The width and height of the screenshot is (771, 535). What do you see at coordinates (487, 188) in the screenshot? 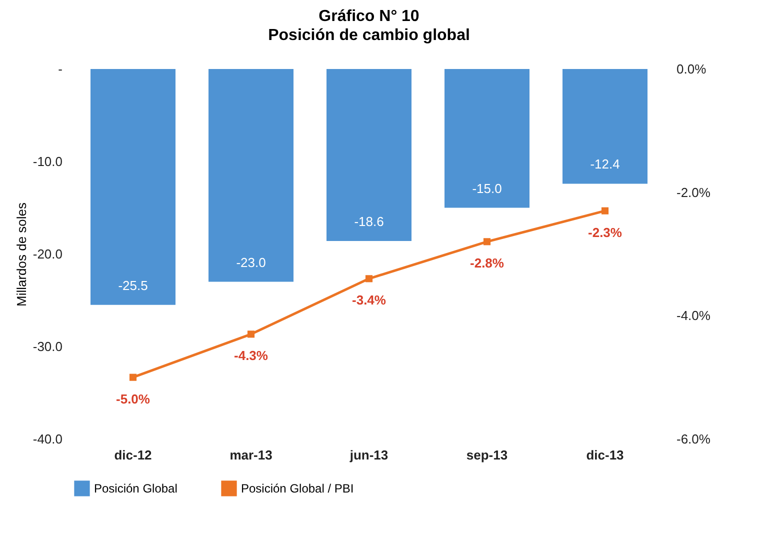
I see `data-label: -15.0` at bounding box center [487, 188].